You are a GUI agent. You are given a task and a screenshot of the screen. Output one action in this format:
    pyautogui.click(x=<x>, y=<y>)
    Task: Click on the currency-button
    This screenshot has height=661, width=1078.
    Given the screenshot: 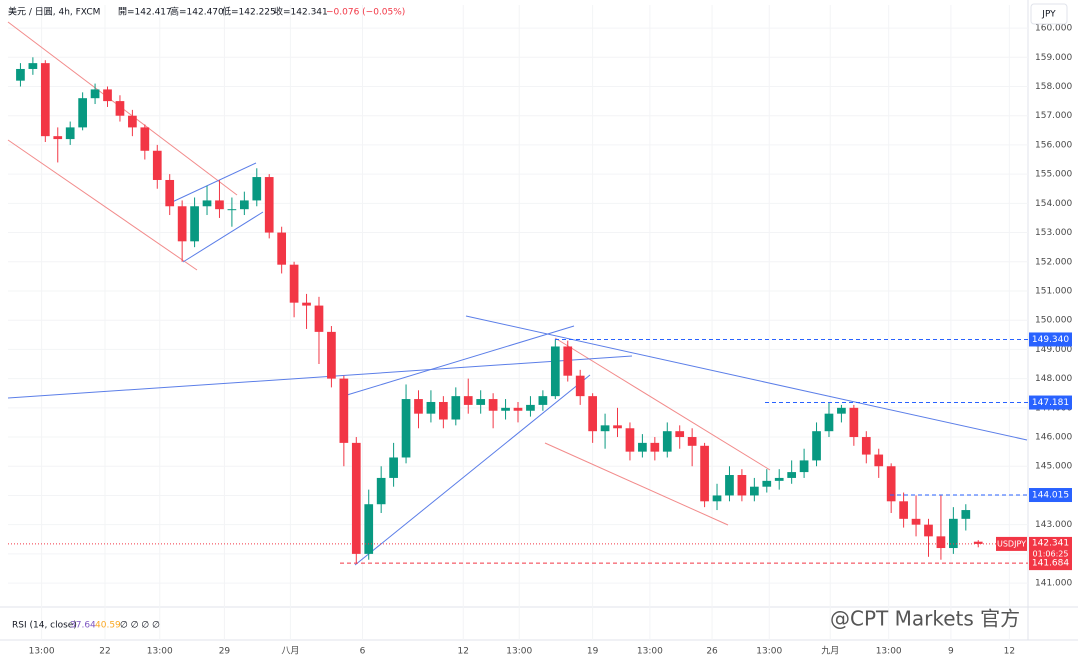 What is the action you would take?
    pyautogui.click(x=1049, y=14)
    